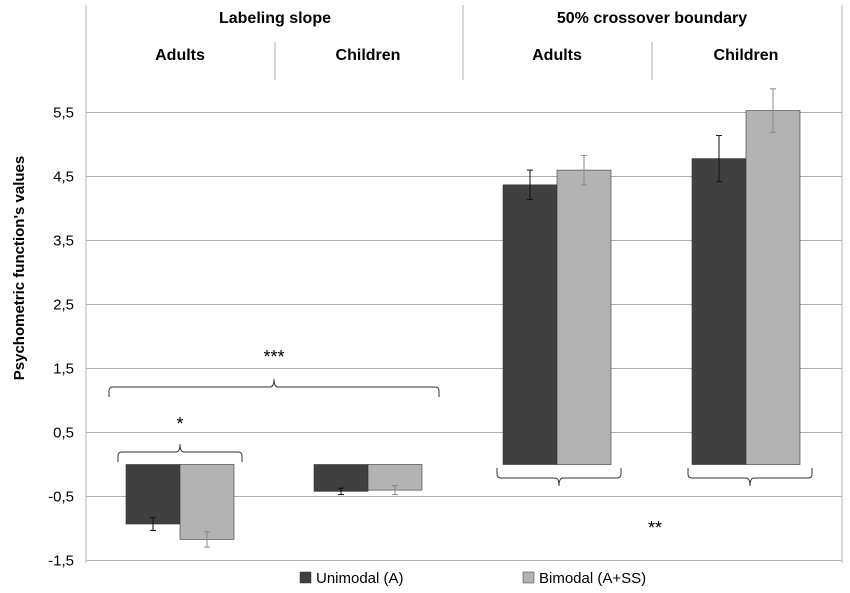 The image size is (850, 593). I want to click on bracket-labeling-slope, so click(274, 387).